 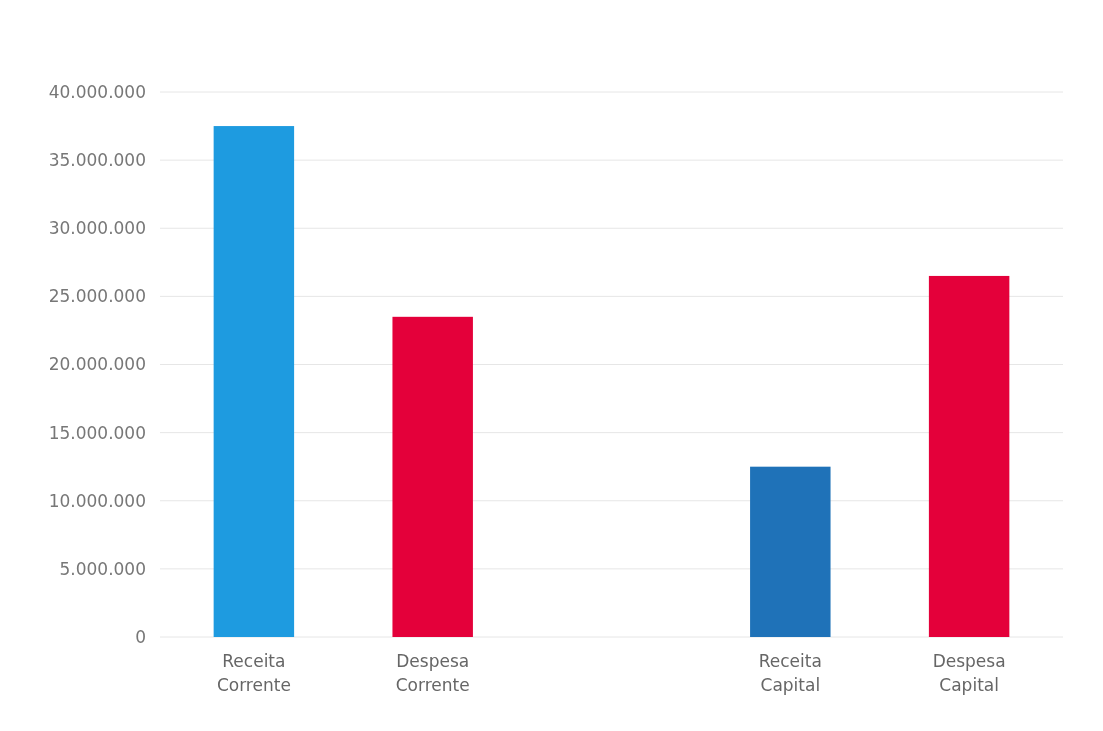 What do you see at coordinates (97, 160) in the screenshot?
I see `y-tick-label: 35.000.000` at bounding box center [97, 160].